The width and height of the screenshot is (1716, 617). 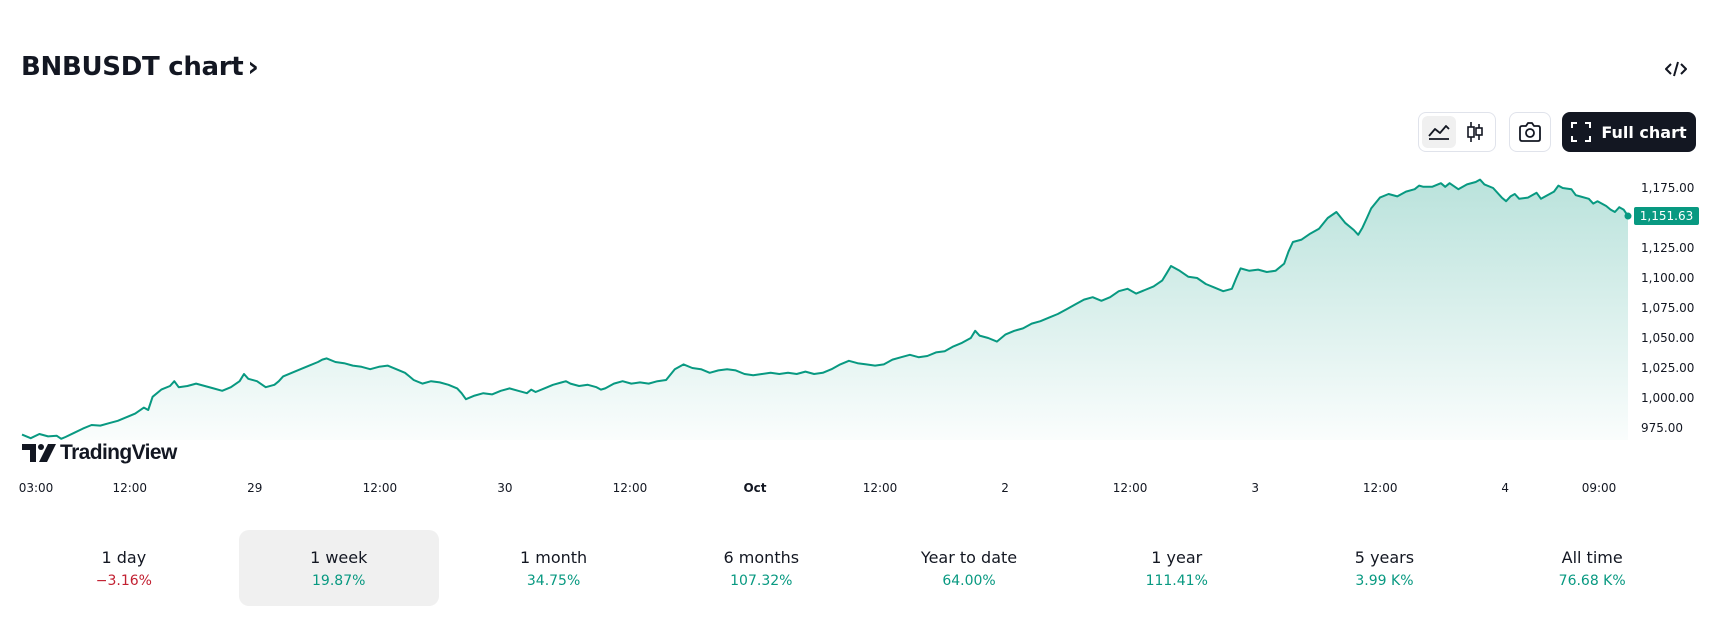 I want to click on period-tab: All time 76.68 K%, so click(x=1592, y=568).